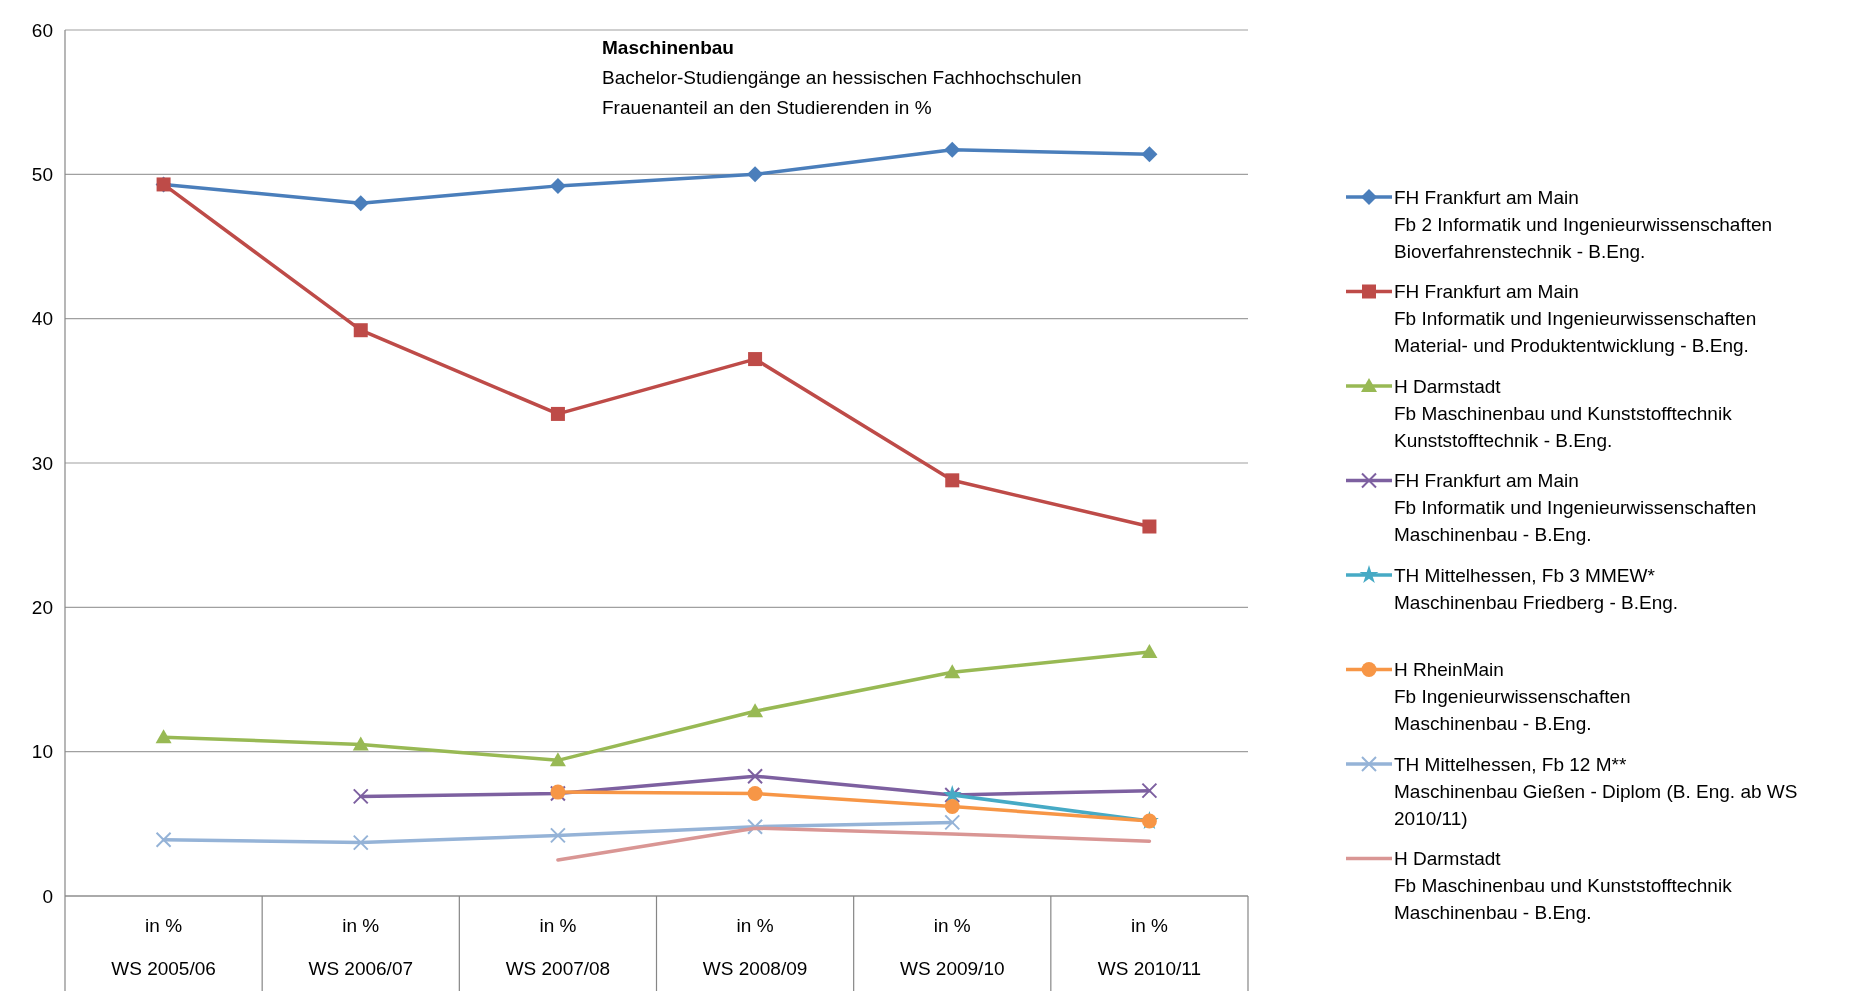  What do you see at coordinates (1563, 413) in the screenshot?
I see `legend-label: H Darmstadt Fb Maschinenbau und Kunststofftechnik Kunststofftechnik - B.Eng.` at bounding box center [1563, 413].